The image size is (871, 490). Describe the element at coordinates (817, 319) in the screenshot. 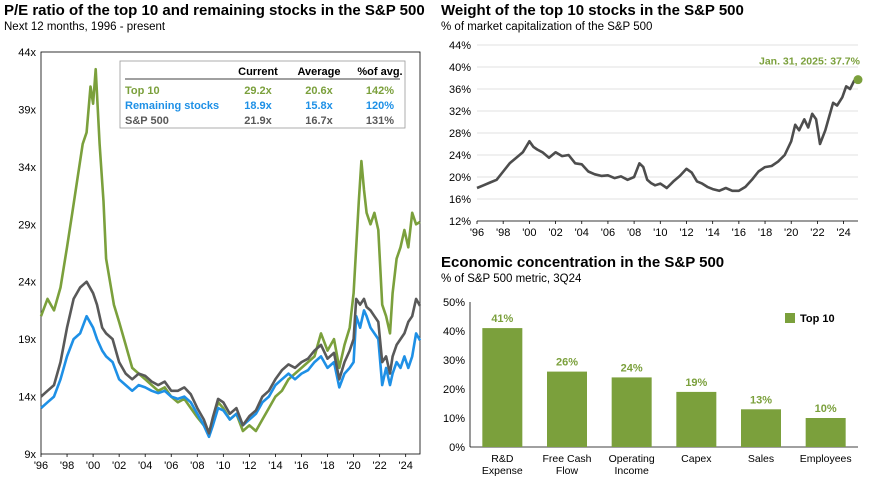

I see `conc-legend-label: Top 10` at that location.